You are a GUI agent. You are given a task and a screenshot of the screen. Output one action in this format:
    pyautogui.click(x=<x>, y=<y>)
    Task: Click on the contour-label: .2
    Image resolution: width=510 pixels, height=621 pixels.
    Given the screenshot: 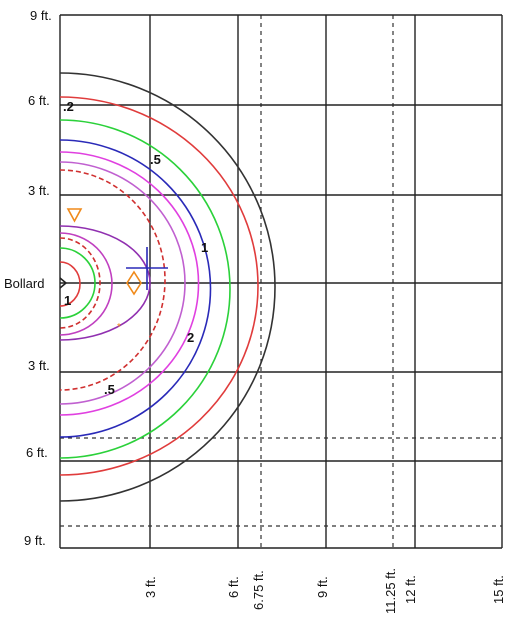 What is the action you would take?
    pyautogui.click(x=68, y=106)
    